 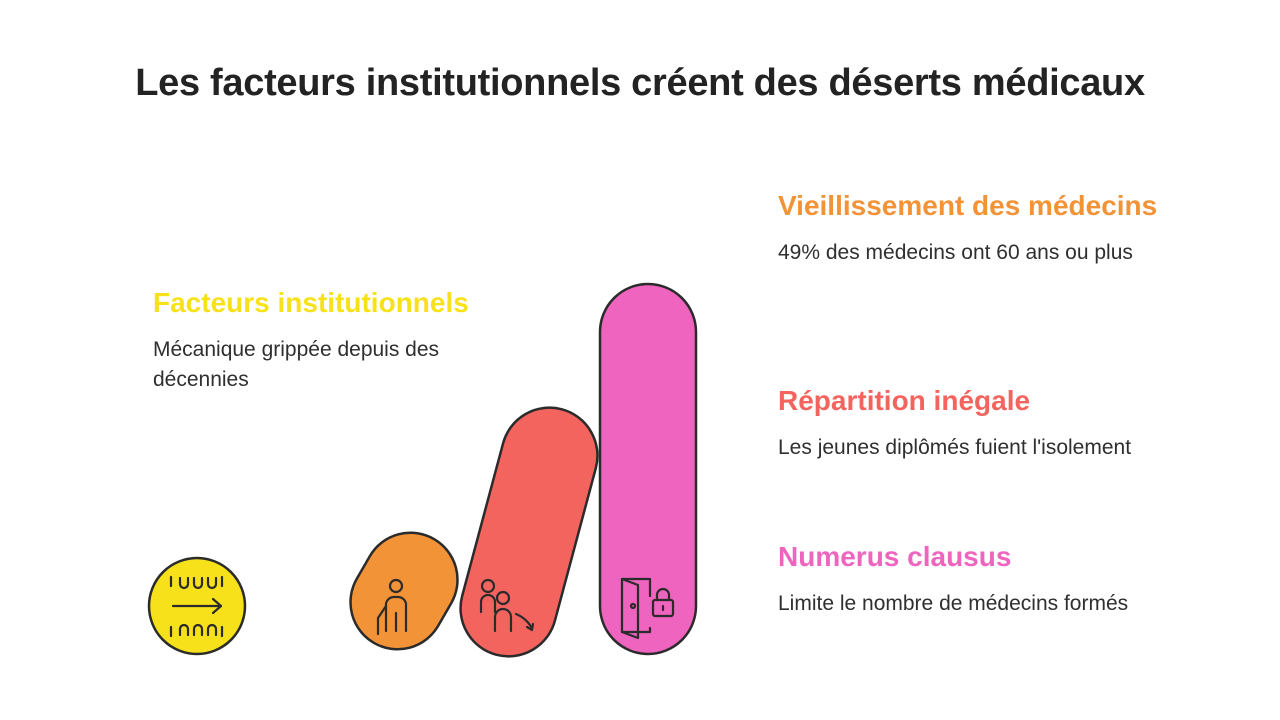 I want to click on unequal-distribution-desc: Les jeunes diplômés fuient l'isolement, so click(x=955, y=447).